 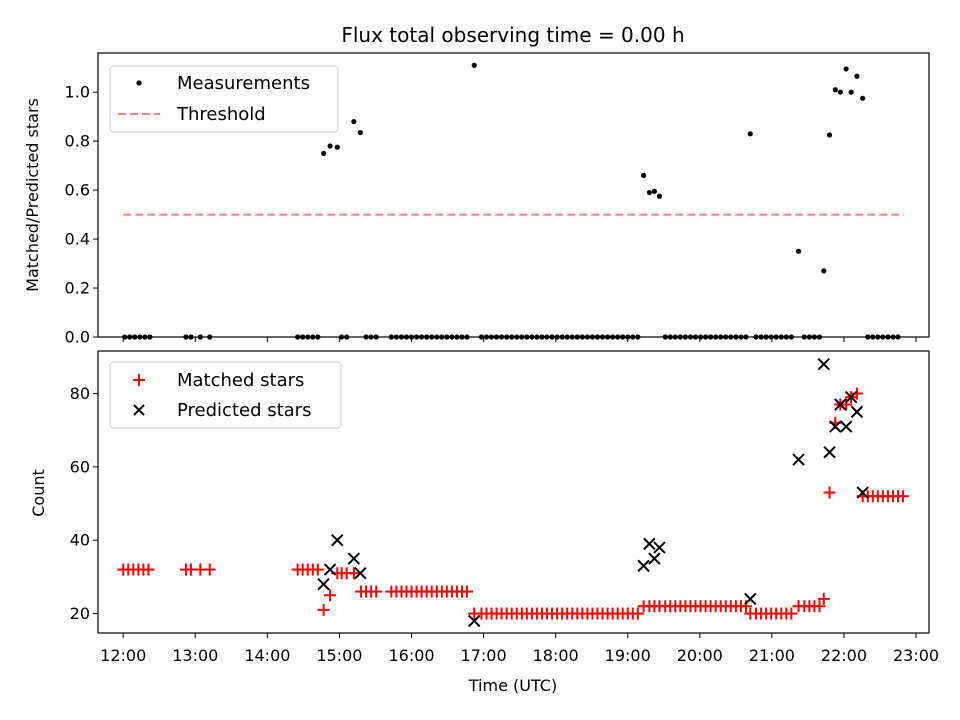 What do you see at coordinates (844, 655) in the screenshot?
I see `x-tick-label: 22:00` at bounding box center [844, 655].